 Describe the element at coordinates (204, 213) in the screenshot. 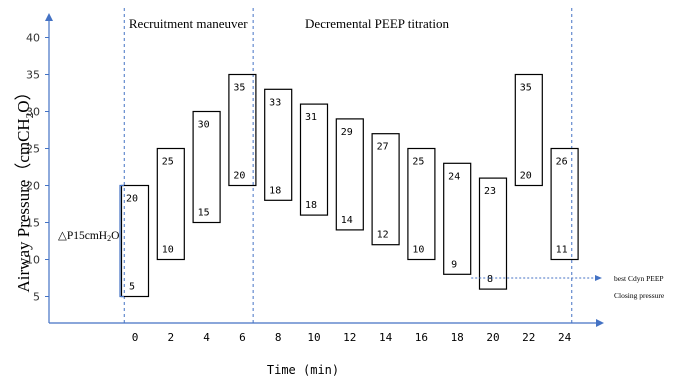

I see `bar-low-label: 15` at that location.